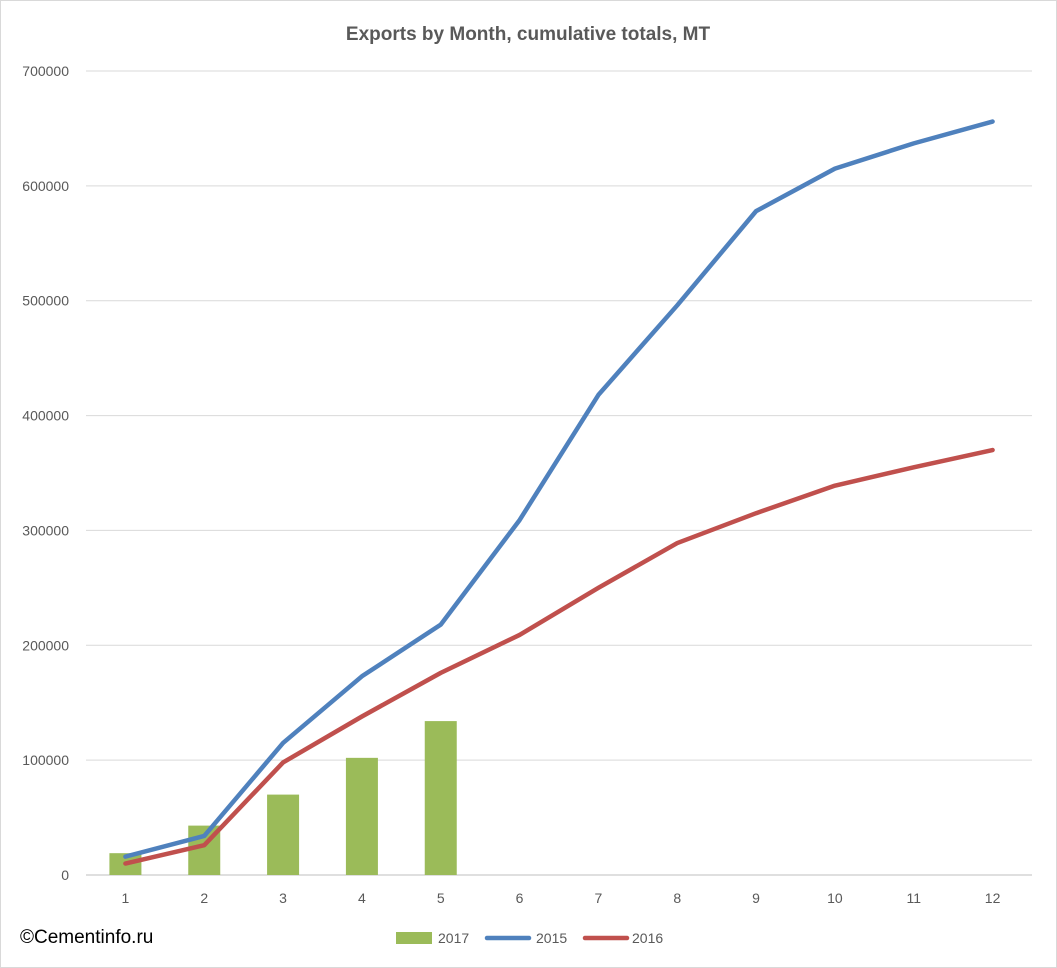 Image resolution: width=1057 pixels, height=968 pixels. I want to click on x-tick-label: 8, so click(677, 898).